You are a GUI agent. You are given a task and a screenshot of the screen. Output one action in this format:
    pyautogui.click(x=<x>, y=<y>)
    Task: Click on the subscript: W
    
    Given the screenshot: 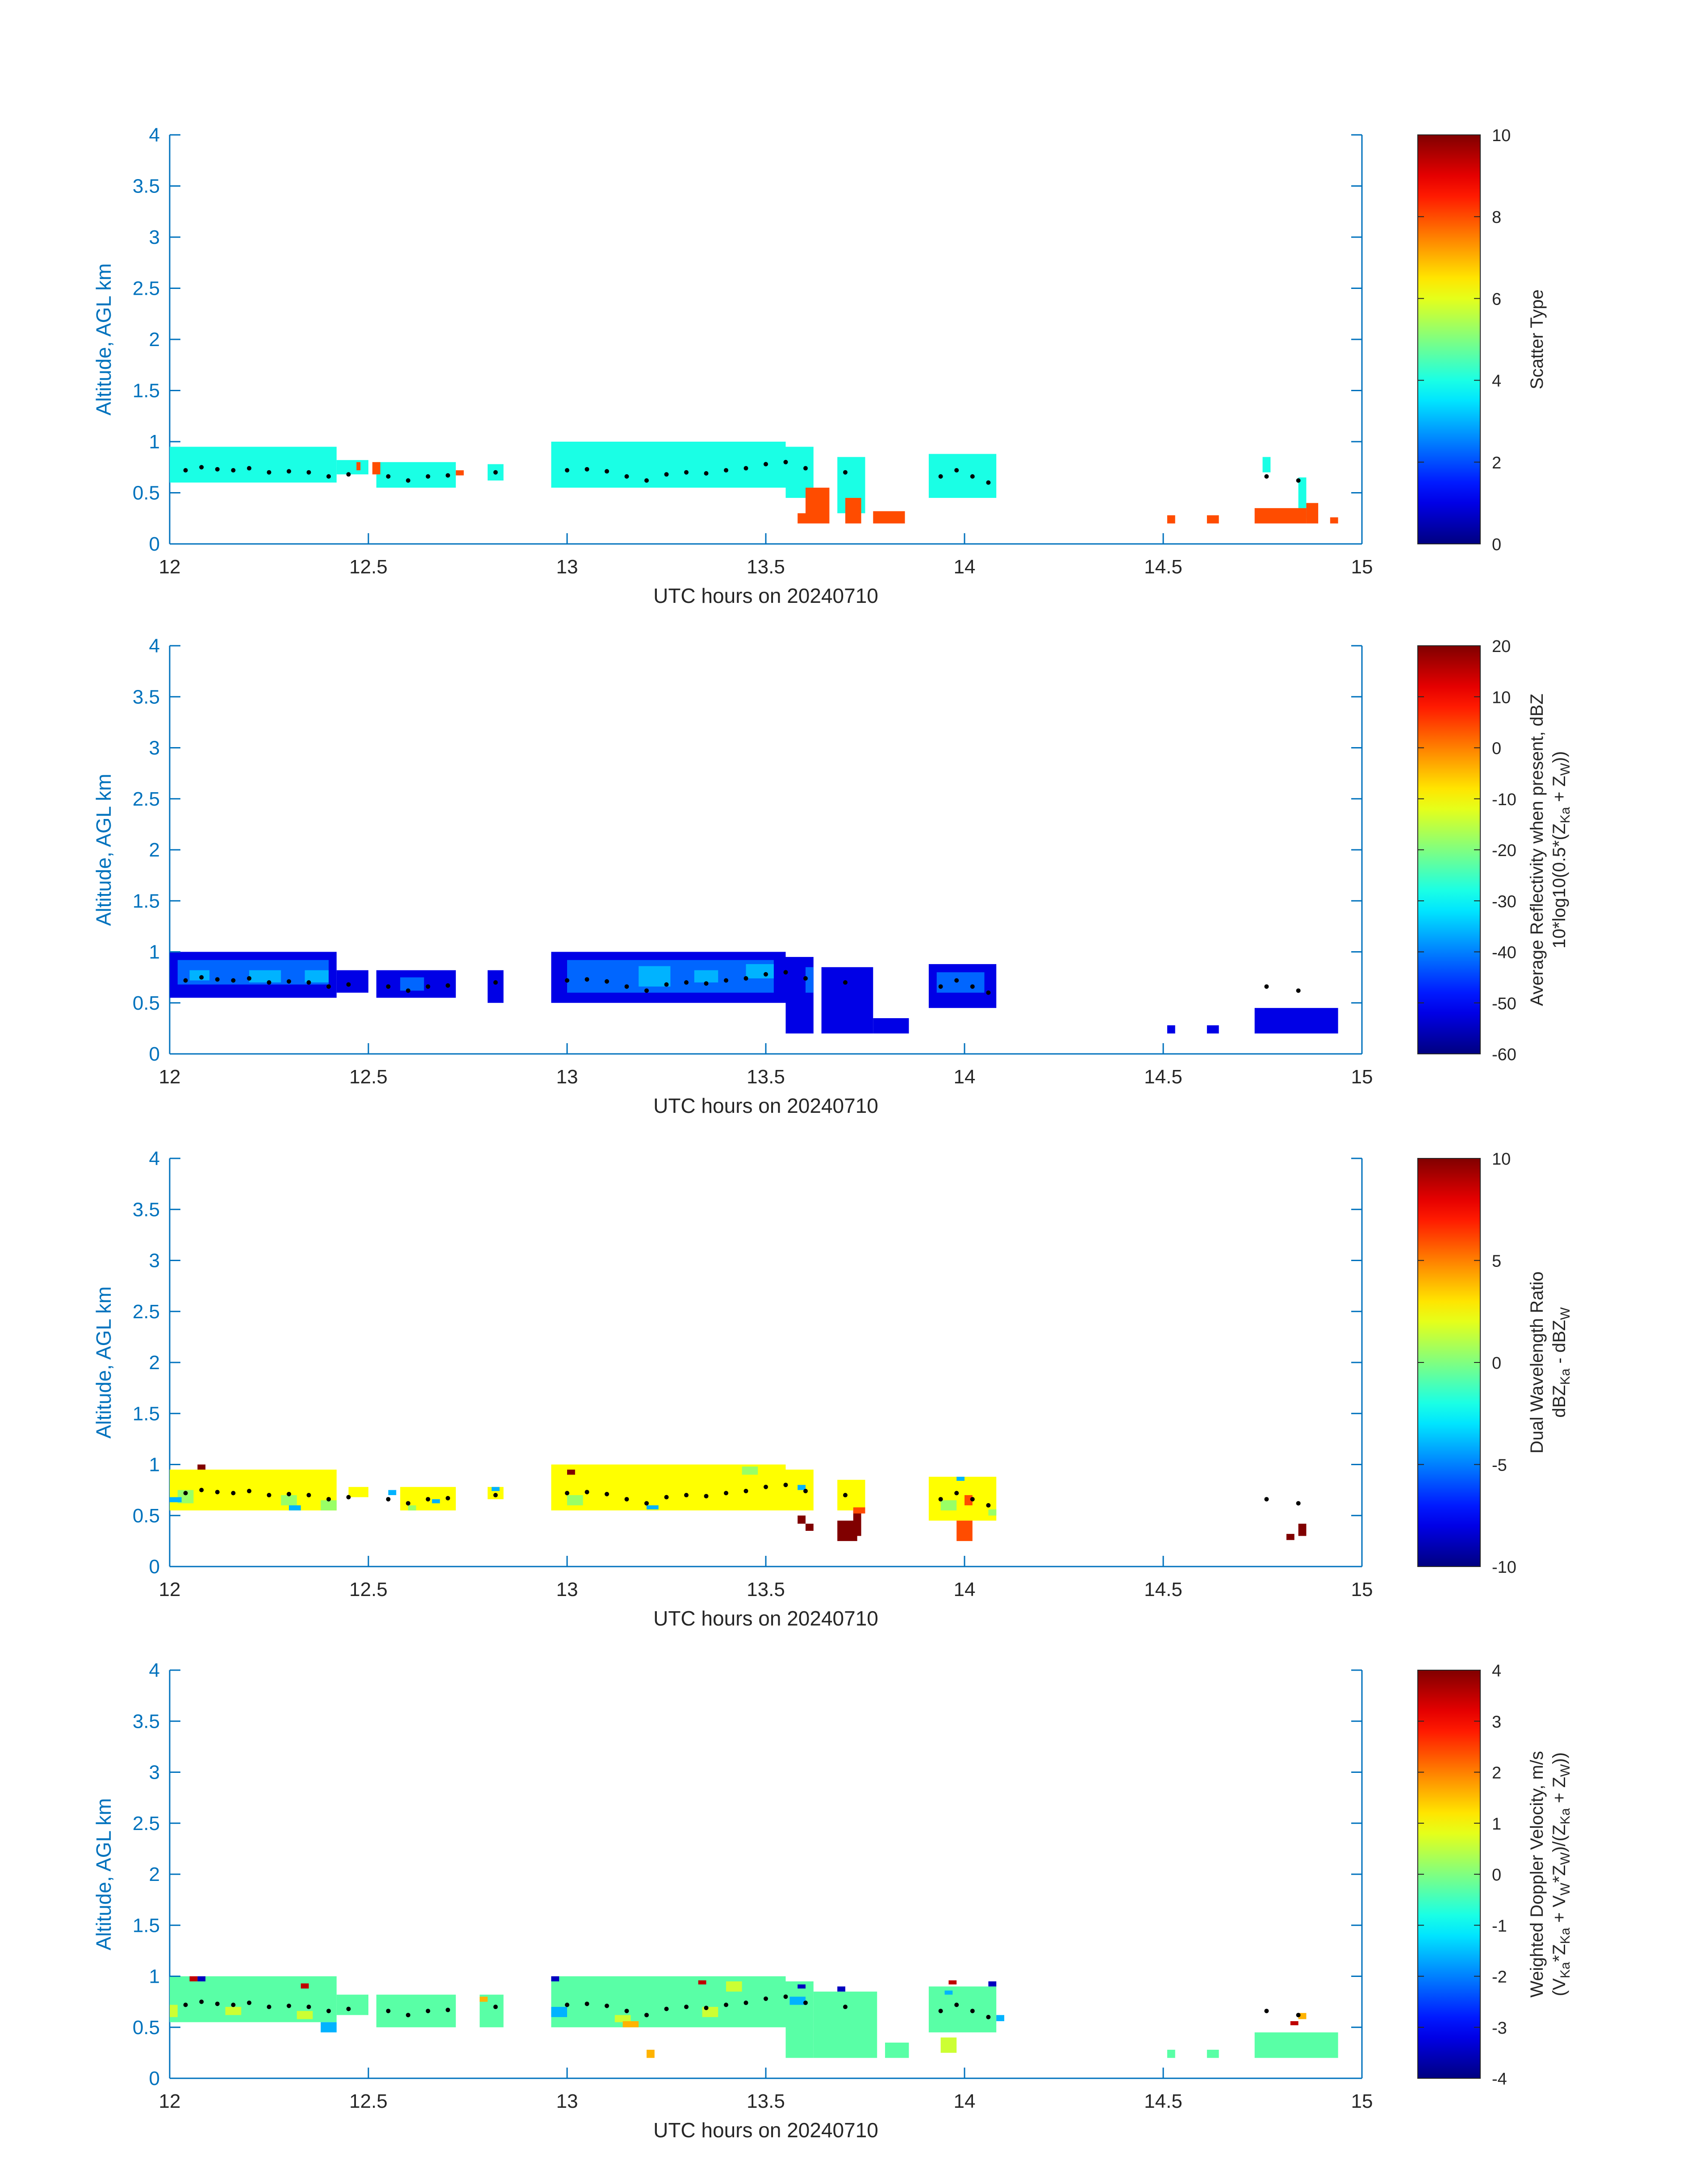 What is the action you would take?
    pyautogui.click(x=1565, y=769)
    